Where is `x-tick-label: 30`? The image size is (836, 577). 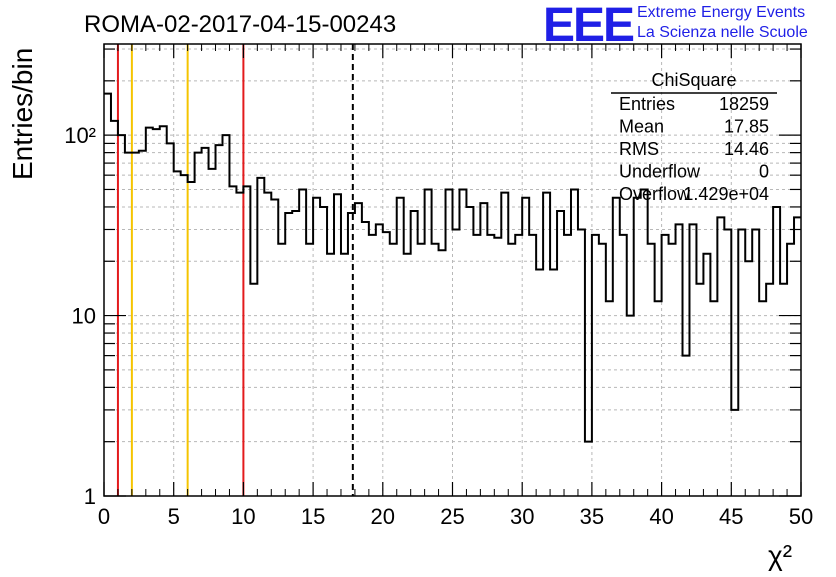 x-tick-label: 30 is located at coordinates (522, 516).